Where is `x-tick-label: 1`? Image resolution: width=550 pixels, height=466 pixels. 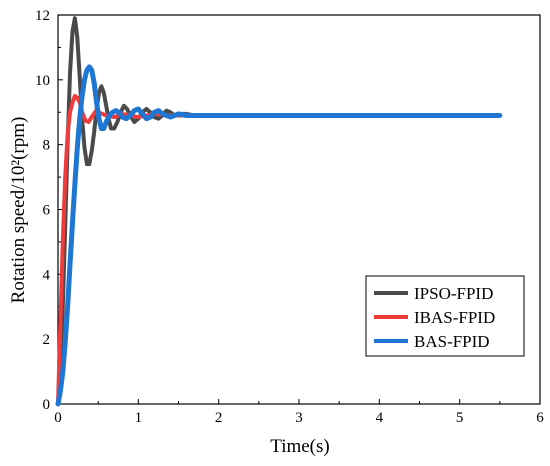
x-tick-label: 1 is located at coordinates (139, 418).